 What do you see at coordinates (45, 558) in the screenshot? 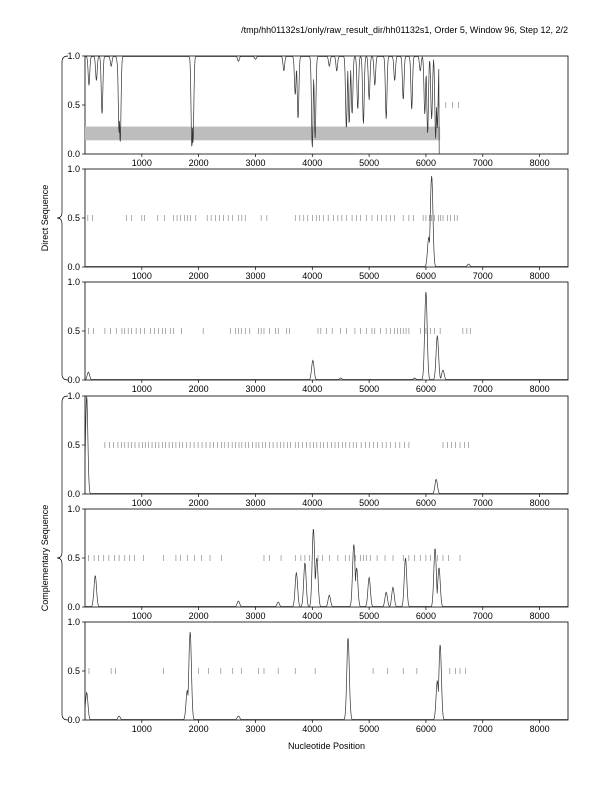
I see `group-label: Complementary Sequence` at bounding box center [45, 558].